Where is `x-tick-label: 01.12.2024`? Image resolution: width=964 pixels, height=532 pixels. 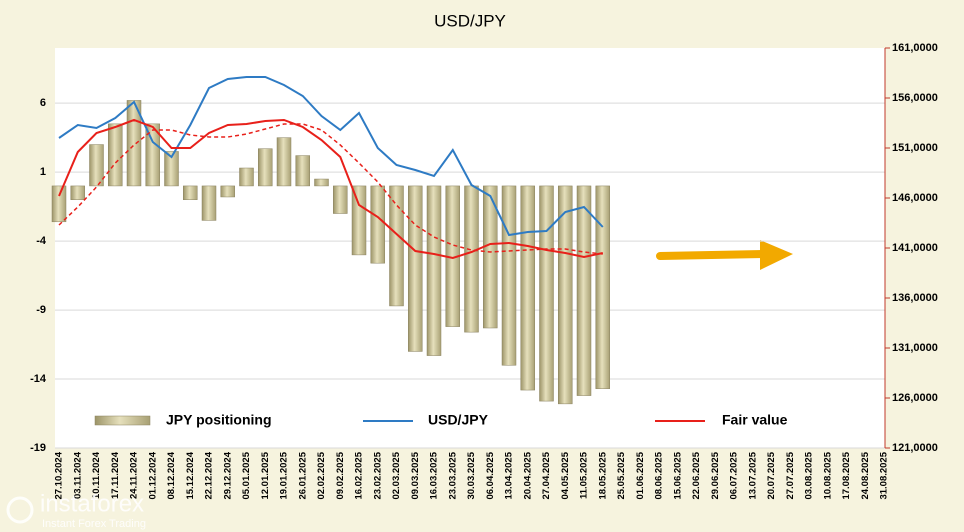
x-tick-label: 01.12.2024 is located at coordinates (152, 475).